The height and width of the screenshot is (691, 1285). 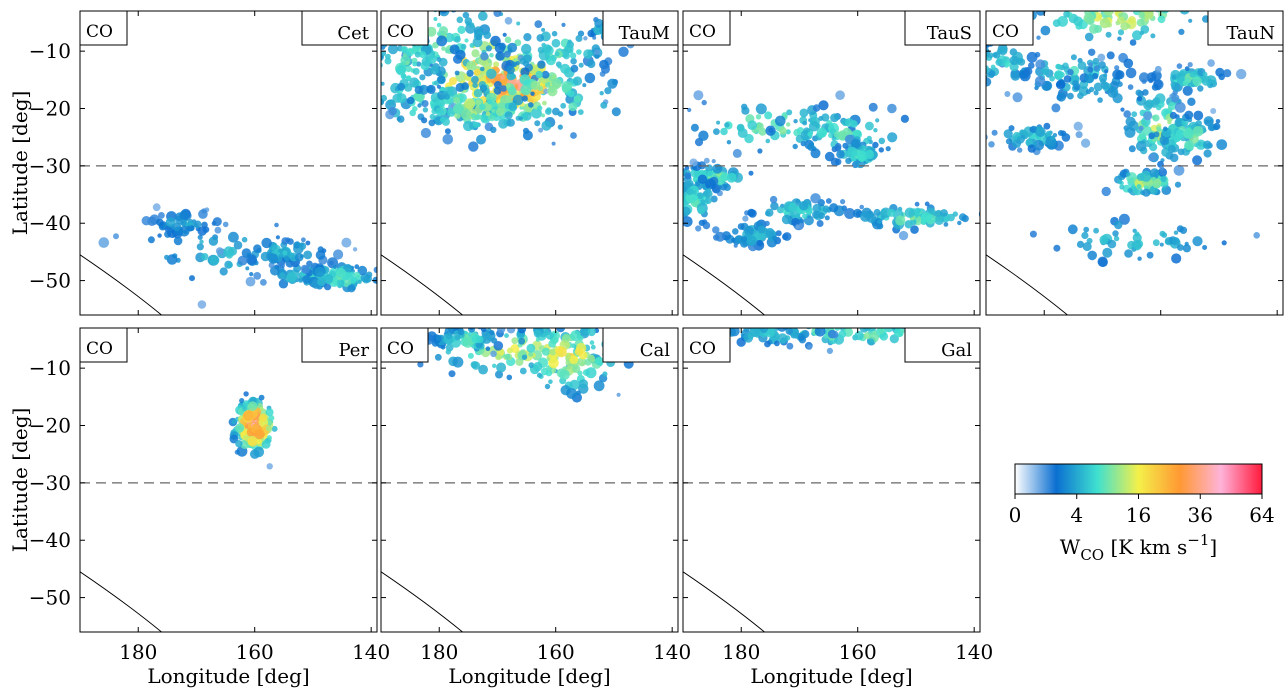 What do you see at coordinates (179, 511) in the screenshot?
I see `emission-map` at bounding box center [179, 511].